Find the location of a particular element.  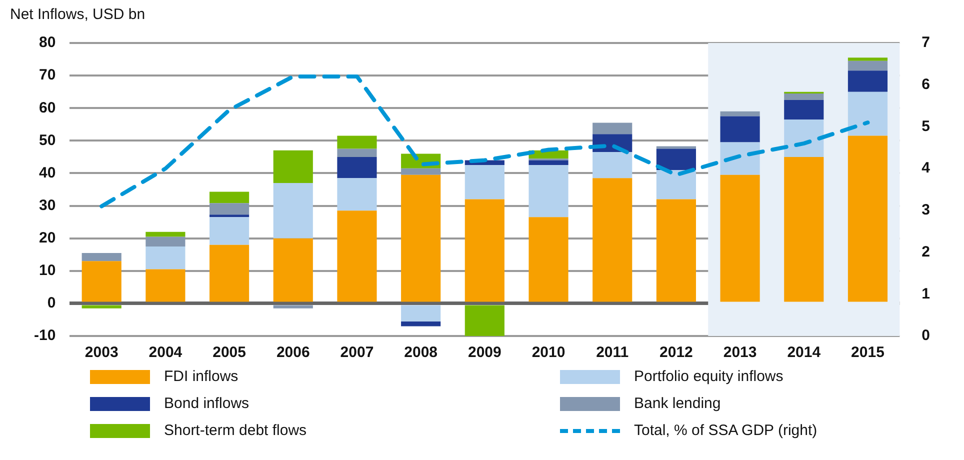

y2-tick-label: 5 is located at coordinates (926, 126).